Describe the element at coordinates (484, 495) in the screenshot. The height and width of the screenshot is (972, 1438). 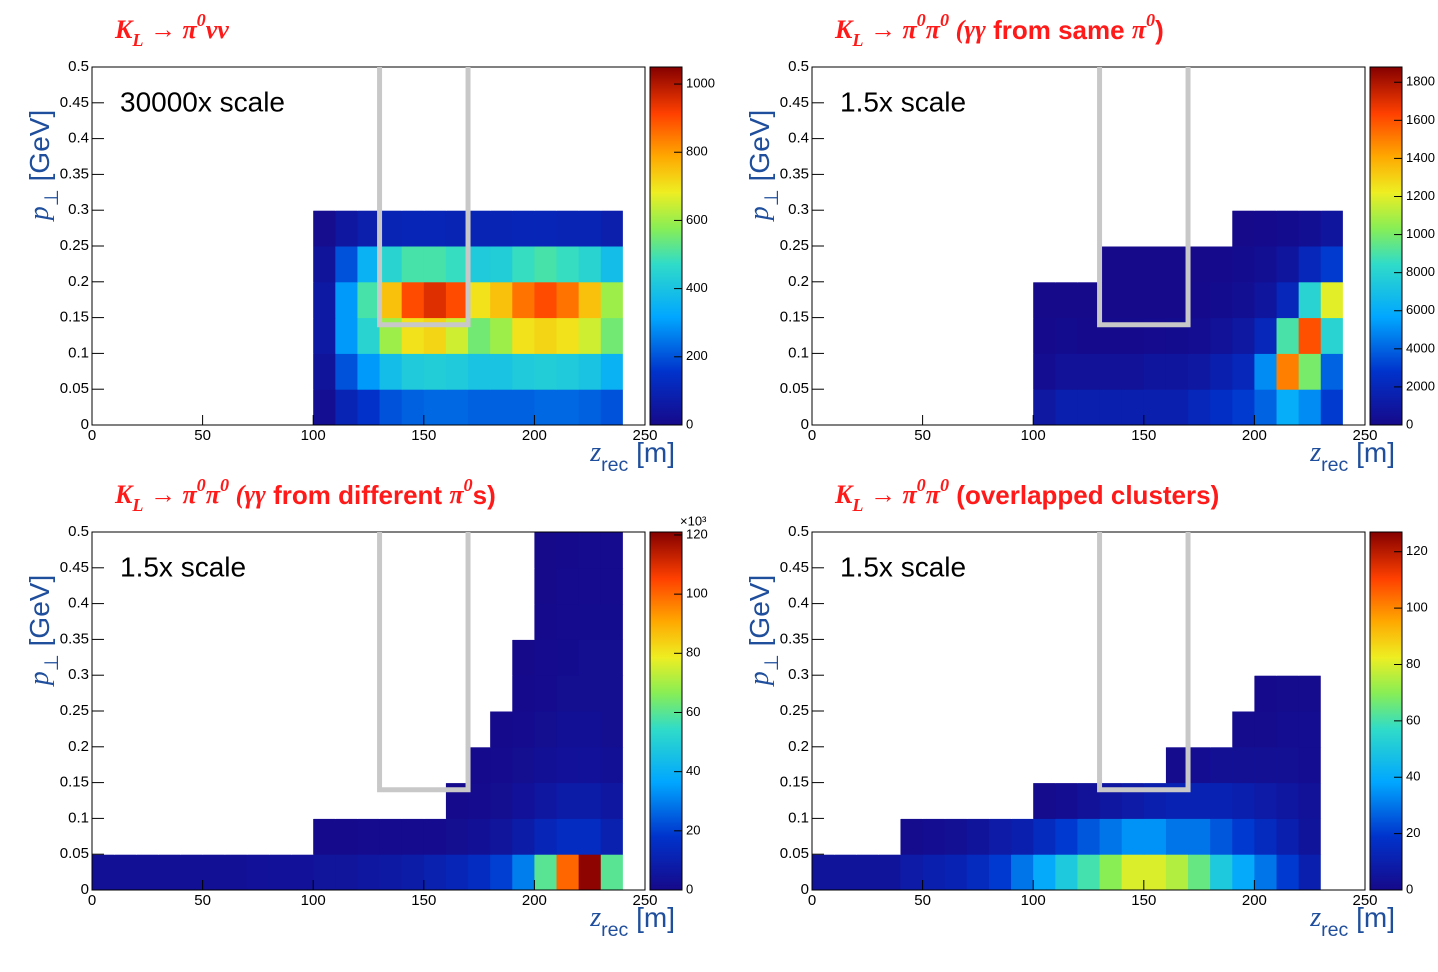
I see `text-part: s)` at that location.